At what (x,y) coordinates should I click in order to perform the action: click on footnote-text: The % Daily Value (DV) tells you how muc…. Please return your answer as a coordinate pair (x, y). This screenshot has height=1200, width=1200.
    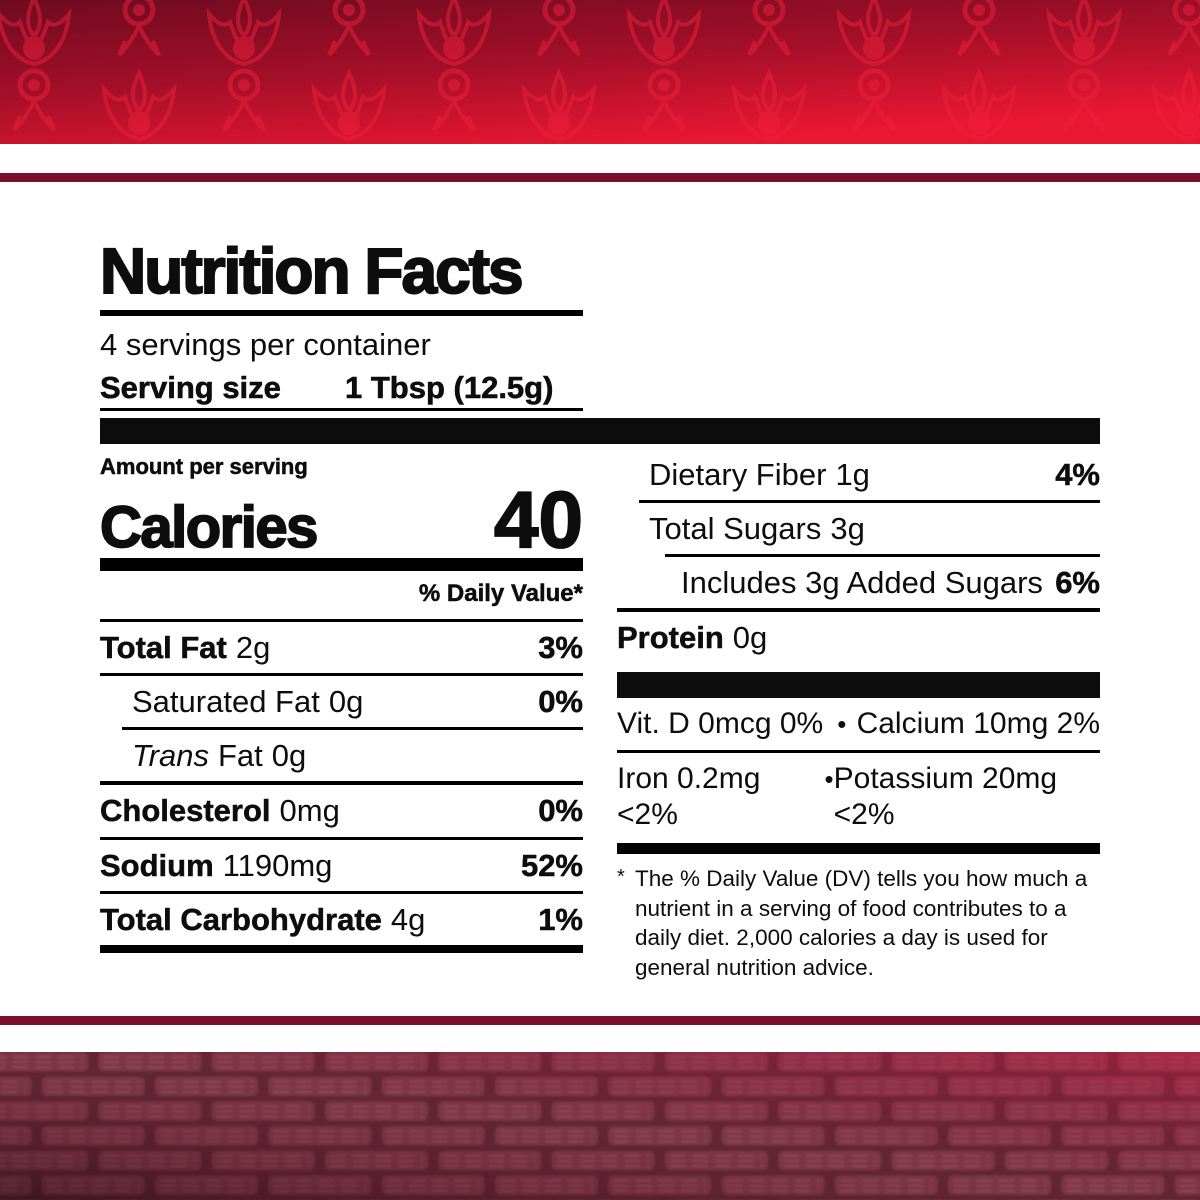
    Looking at the image, I should click on (861, 923).